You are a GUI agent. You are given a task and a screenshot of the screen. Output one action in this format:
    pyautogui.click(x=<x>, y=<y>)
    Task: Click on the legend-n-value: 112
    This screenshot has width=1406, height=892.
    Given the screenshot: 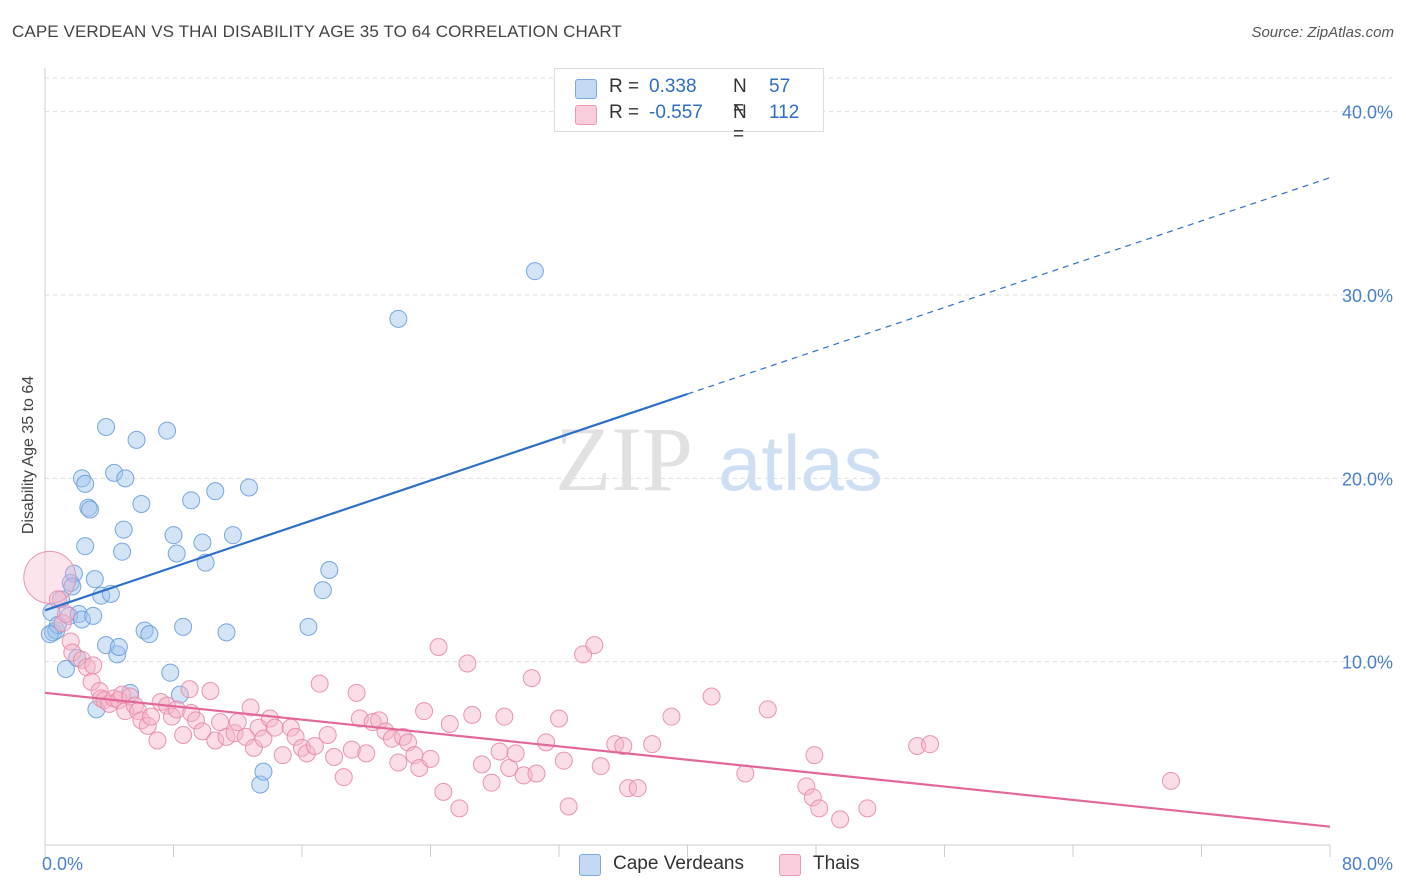 What is the action you would take?
    pyautogui.click(x=784, y=112)
    